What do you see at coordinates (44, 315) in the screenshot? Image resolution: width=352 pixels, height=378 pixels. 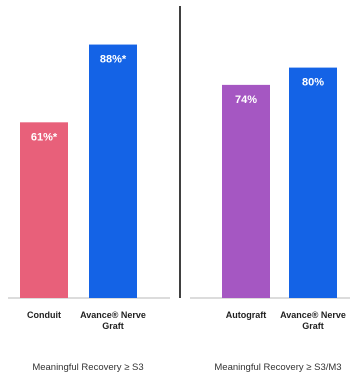 I see `category-tick-label: Conduit` at bounding box center [44, 315].